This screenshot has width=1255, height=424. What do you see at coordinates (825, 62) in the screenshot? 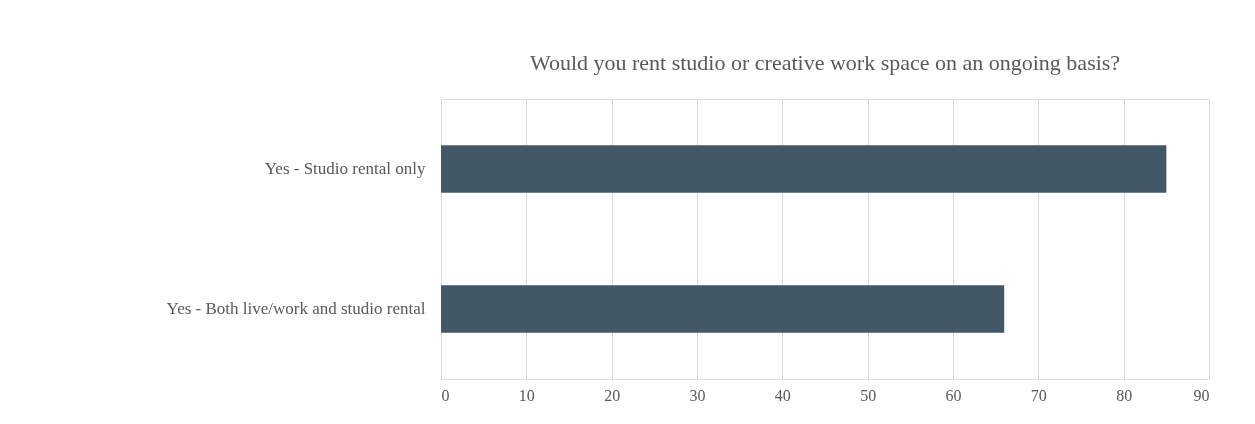
I see `chart-title: Would you rent studio or creative work space on an ongoing basis?` at bounding box center [825, 62].